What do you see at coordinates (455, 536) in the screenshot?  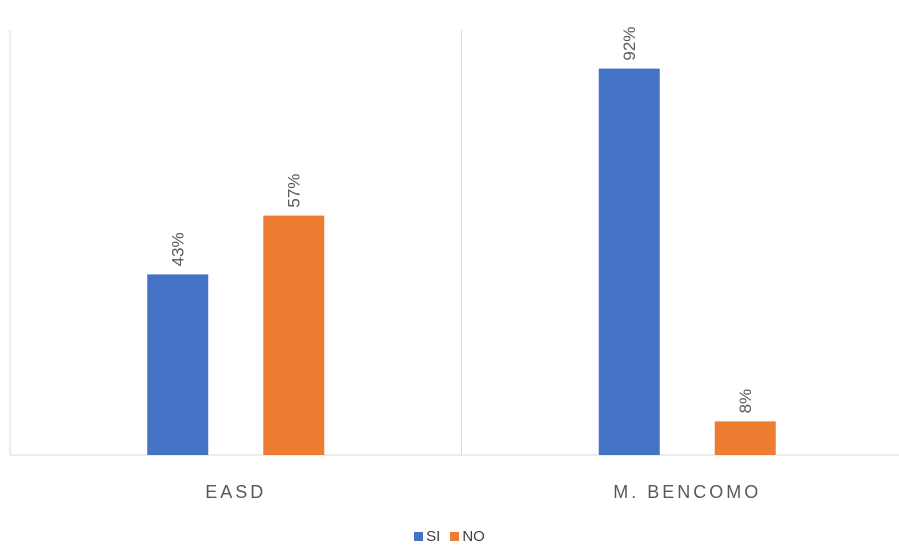 I see `legend-swatch-no` at bounding box center [455, 536].